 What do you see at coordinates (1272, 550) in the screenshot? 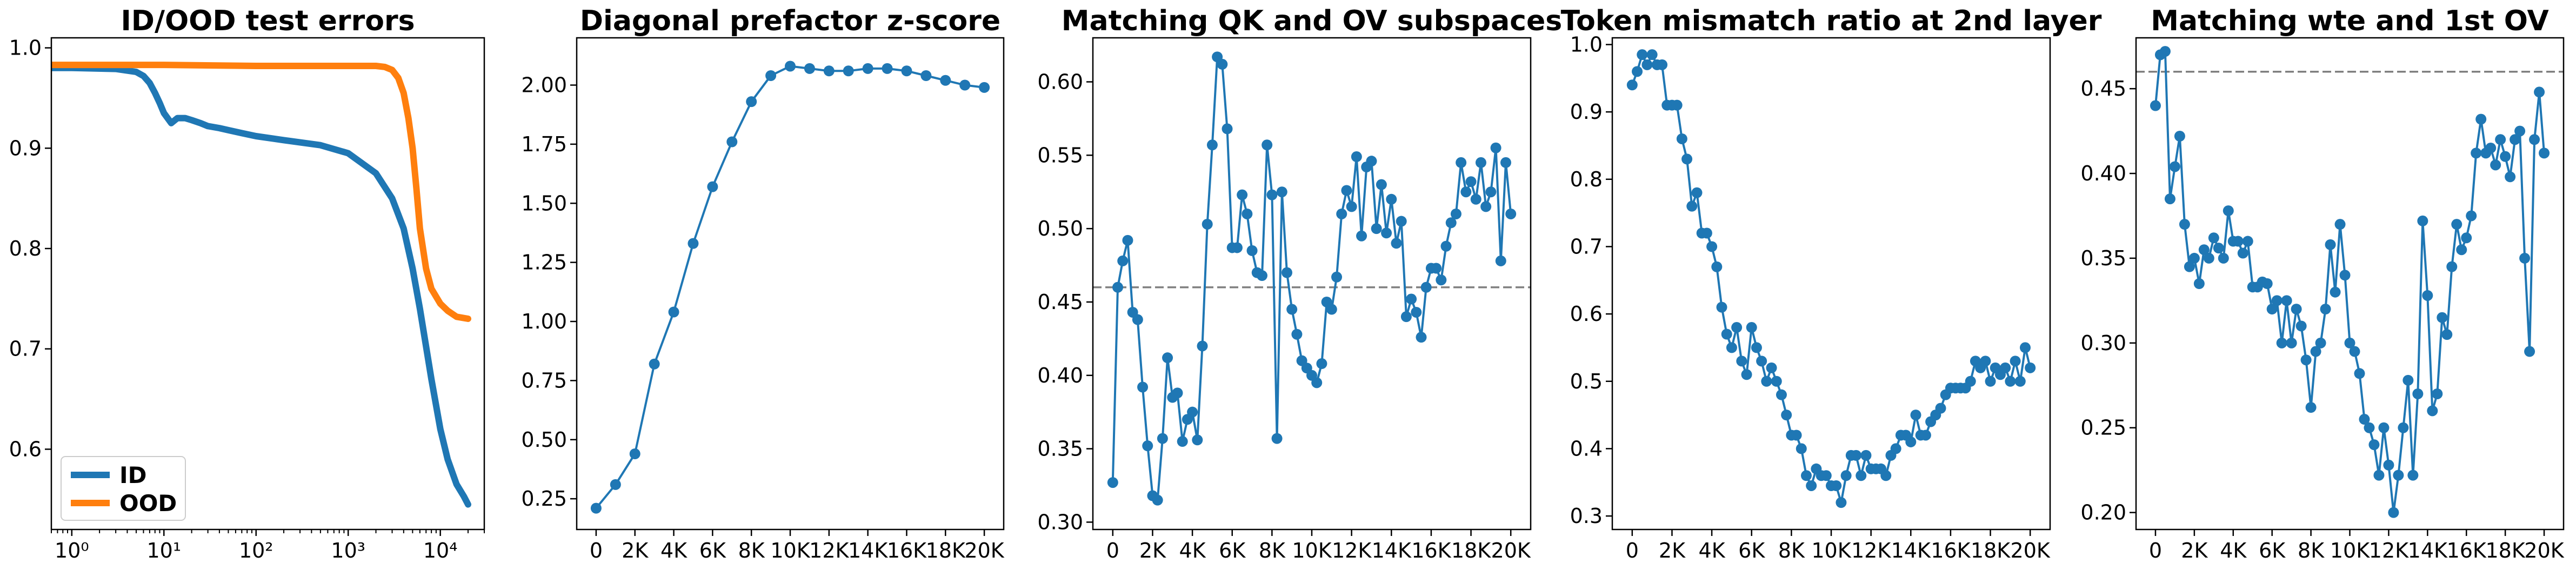
I see `x-tick-label: 8K` at bounding box center [1272, 550].